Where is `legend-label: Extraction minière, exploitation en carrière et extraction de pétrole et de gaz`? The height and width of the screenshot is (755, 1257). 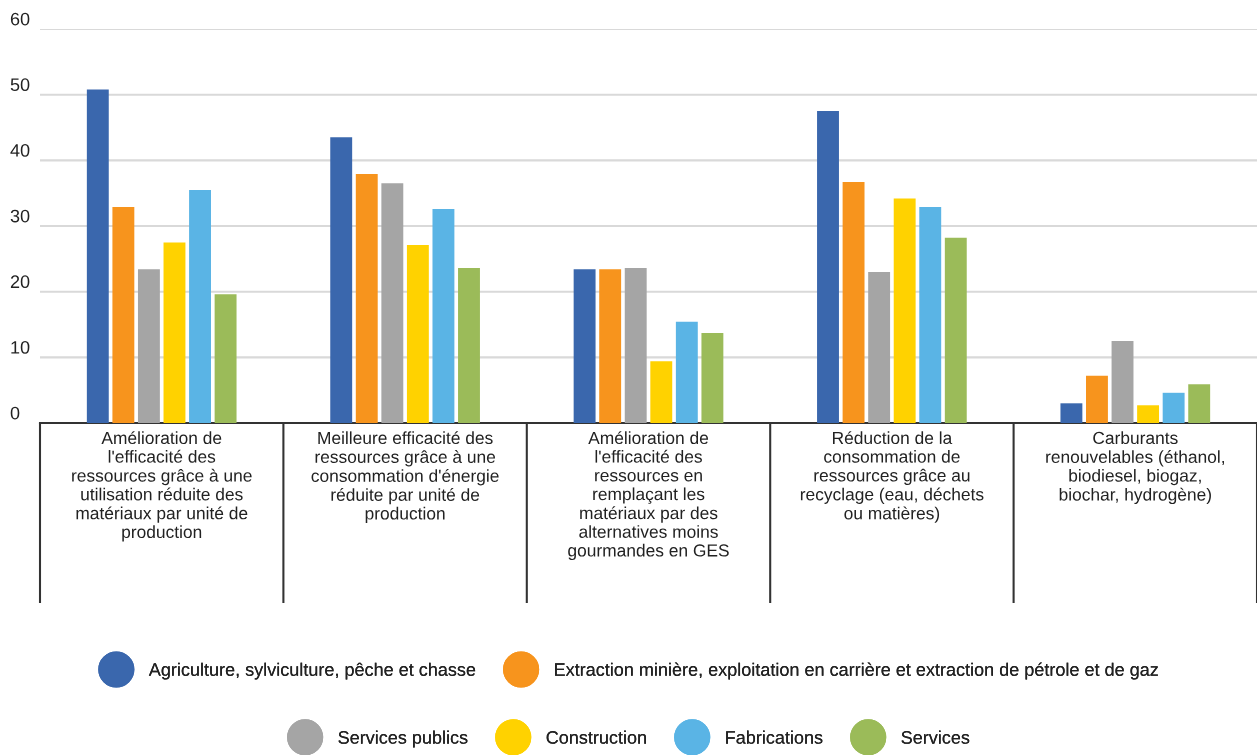 legend-label: Extraction minière, exploitation en carrière et extraction de pétrole et de gaz is located at coordinates (856, 671).